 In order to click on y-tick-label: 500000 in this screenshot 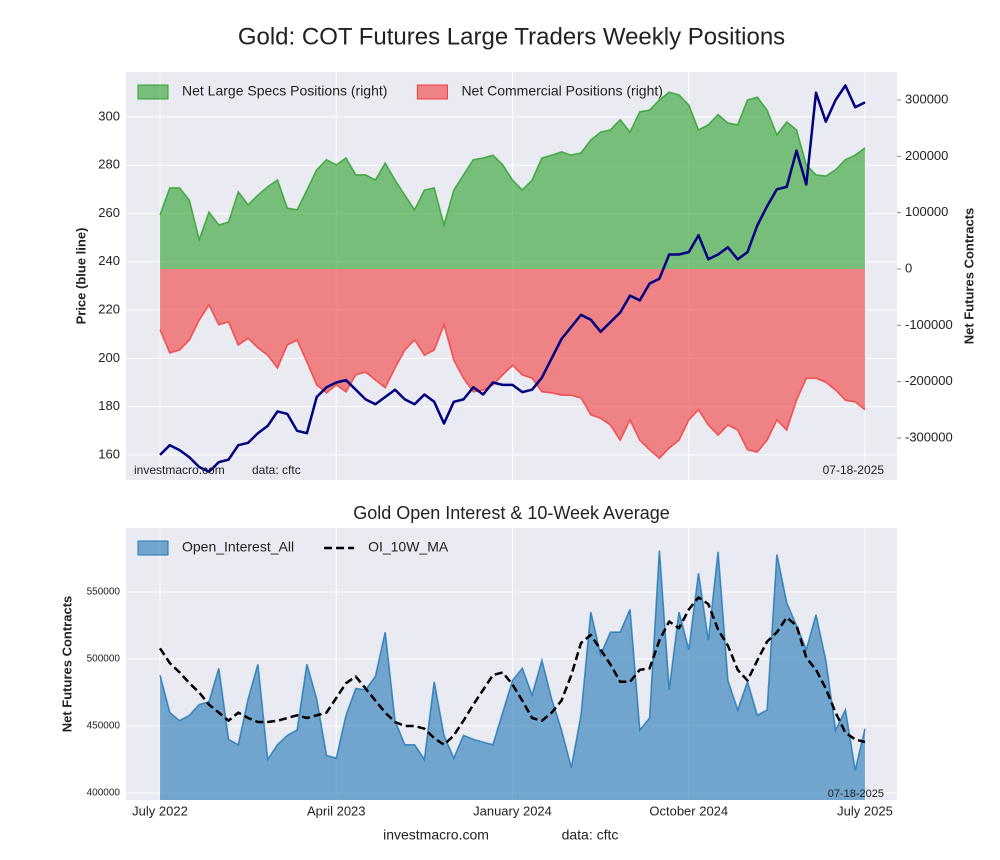, I will do `click(104, 659)`.